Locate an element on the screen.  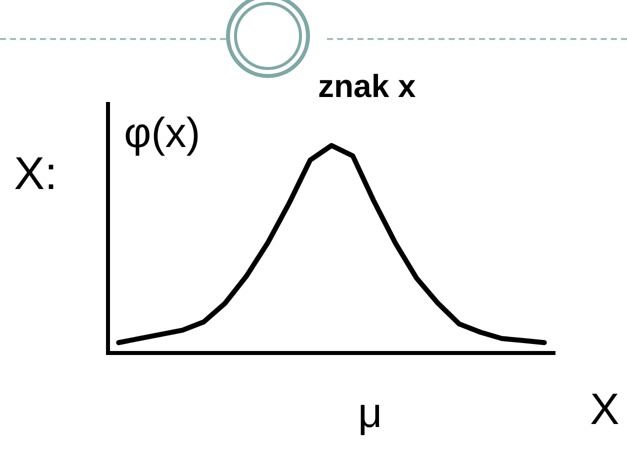
text: X: is located at coordinates (36, 173).